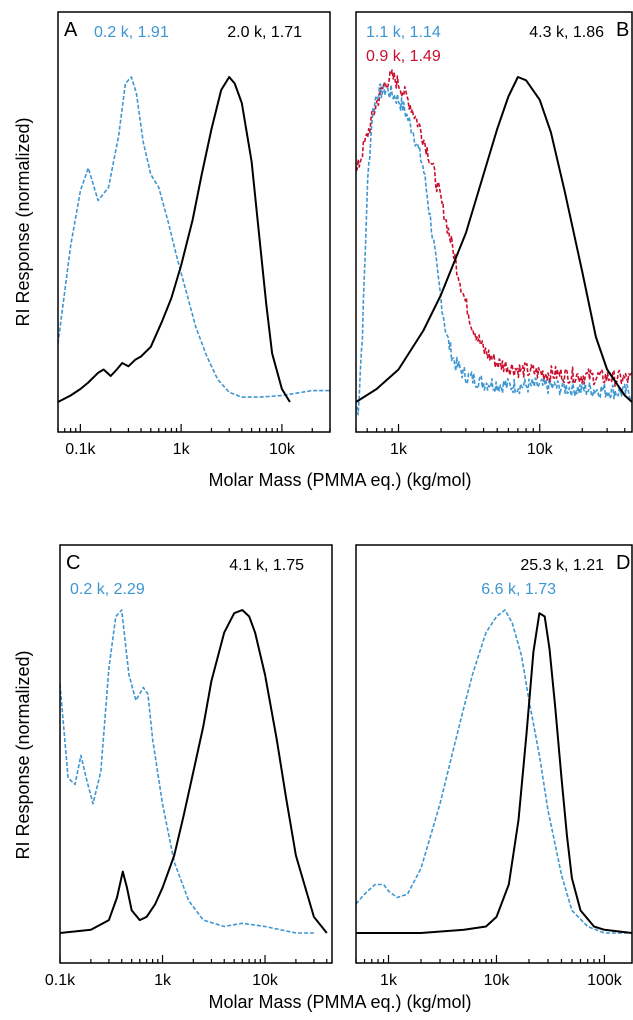 This screenshot has height=1020, width=633. I want to click on x-tick-label-B: 10k, so click(540, 449).